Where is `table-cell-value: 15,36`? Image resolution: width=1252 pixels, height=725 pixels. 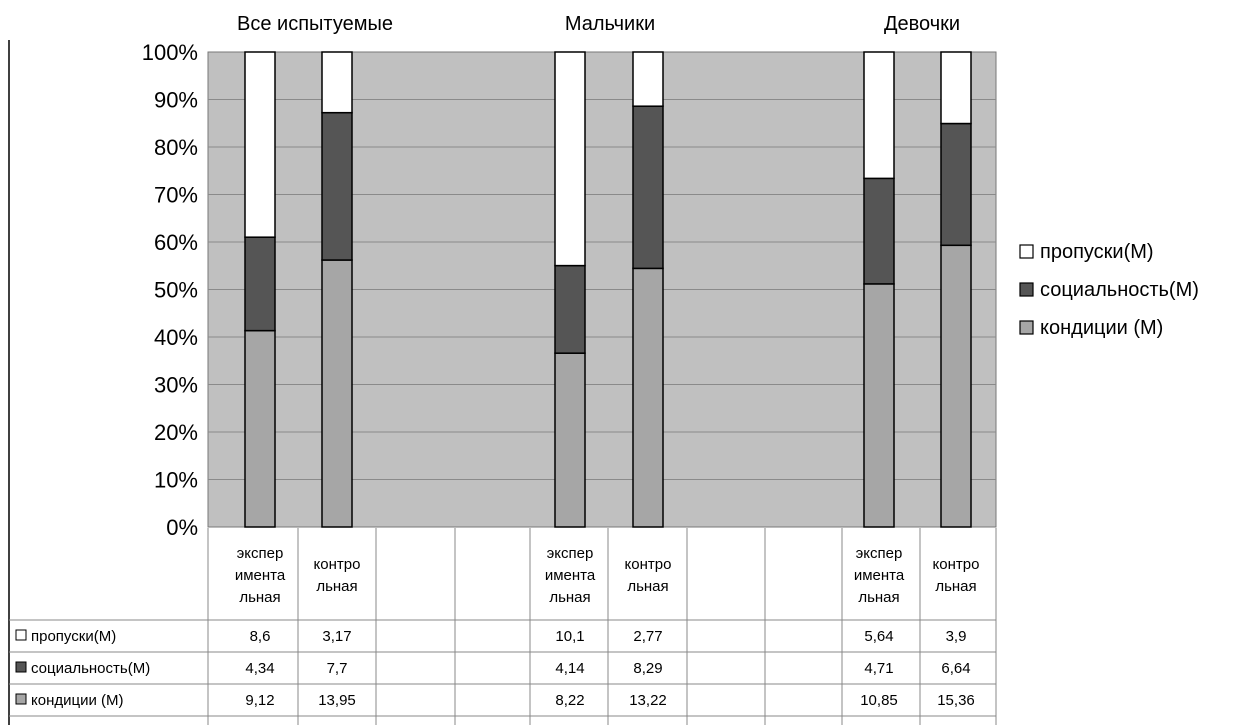 table-cell-value: 15,36 is located at coordinates (956, 700).